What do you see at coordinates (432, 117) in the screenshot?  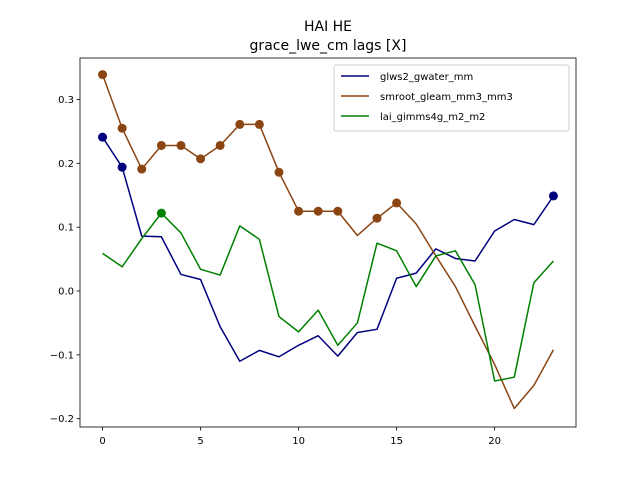 I see `legend-label-2: lai_gimms4g_m2_m2` at bounding box center [432, 117].